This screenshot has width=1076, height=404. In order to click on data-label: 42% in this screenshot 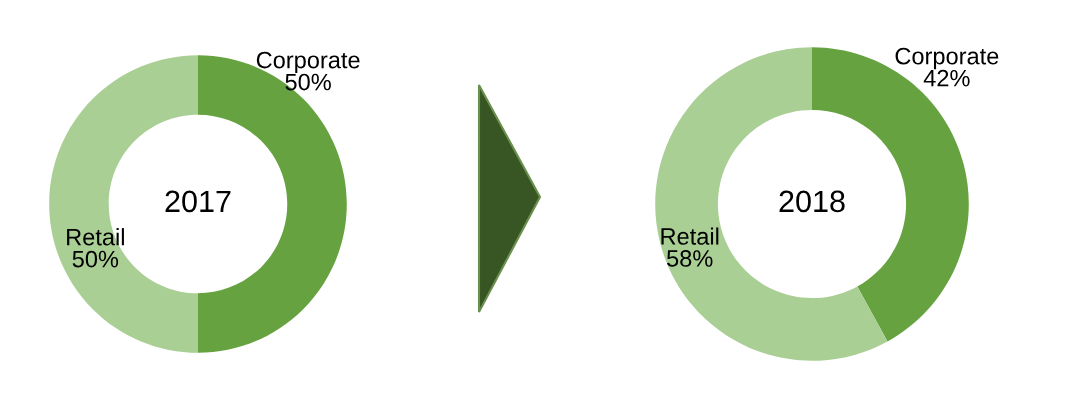, I will do `click(946, 78)`.